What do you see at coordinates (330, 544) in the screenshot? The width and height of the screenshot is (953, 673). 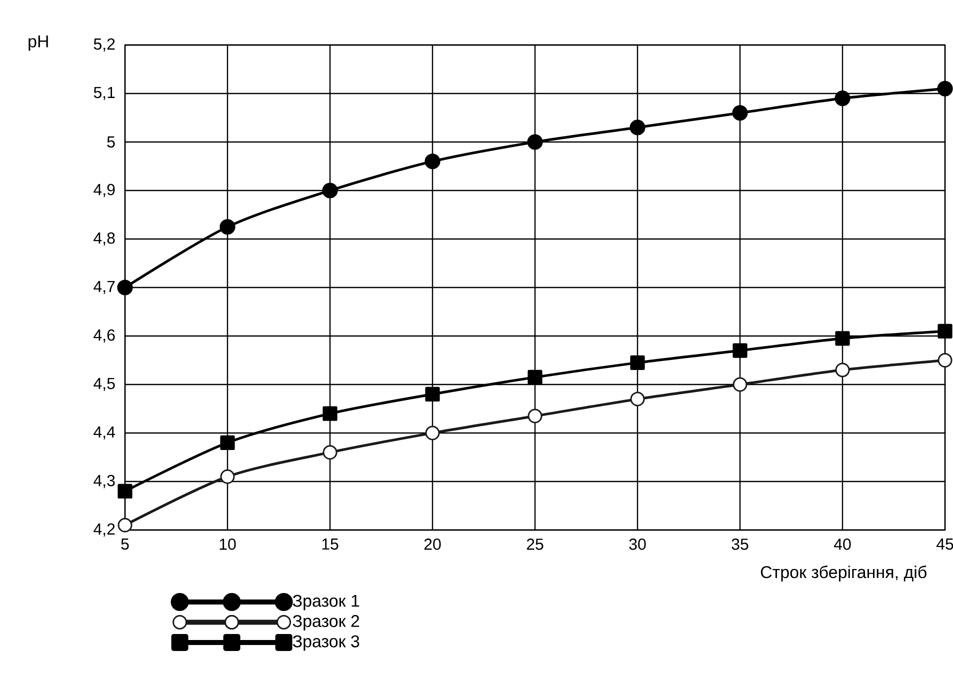 I see `x-tick-label: 15` at bounding box center [330, 544].